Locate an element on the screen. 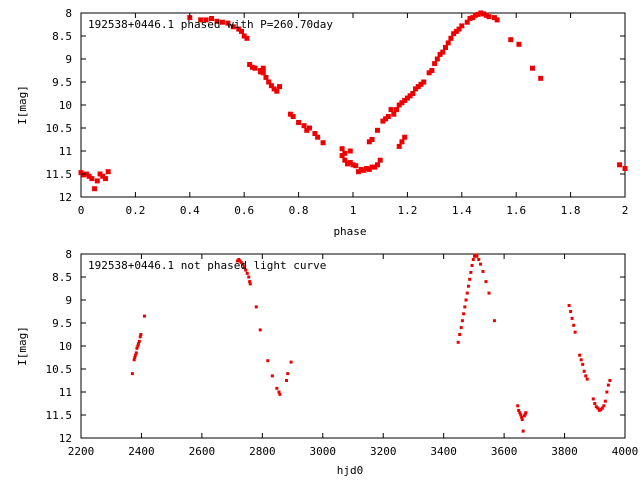 The width and height of the screenshot is (640, 485). x-tick-label: 3600 is located at coordinates (504, 451).